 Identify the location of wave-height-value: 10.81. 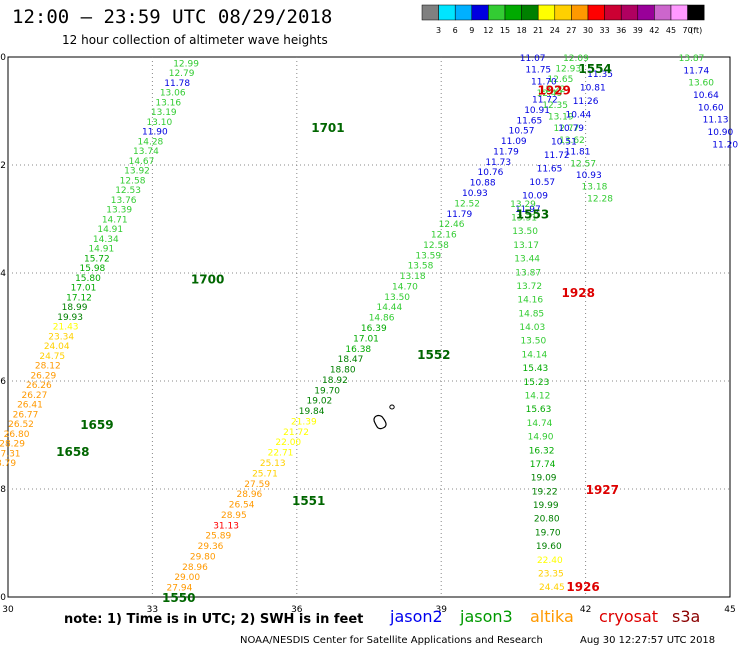
(593, 89).